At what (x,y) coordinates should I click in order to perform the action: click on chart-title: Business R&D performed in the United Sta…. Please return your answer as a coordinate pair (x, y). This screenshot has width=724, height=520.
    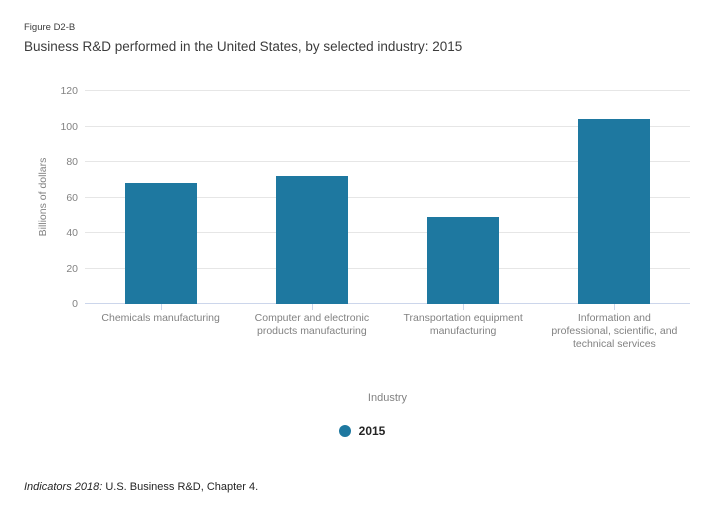
    Looking at the image, I should click on (243, 46).